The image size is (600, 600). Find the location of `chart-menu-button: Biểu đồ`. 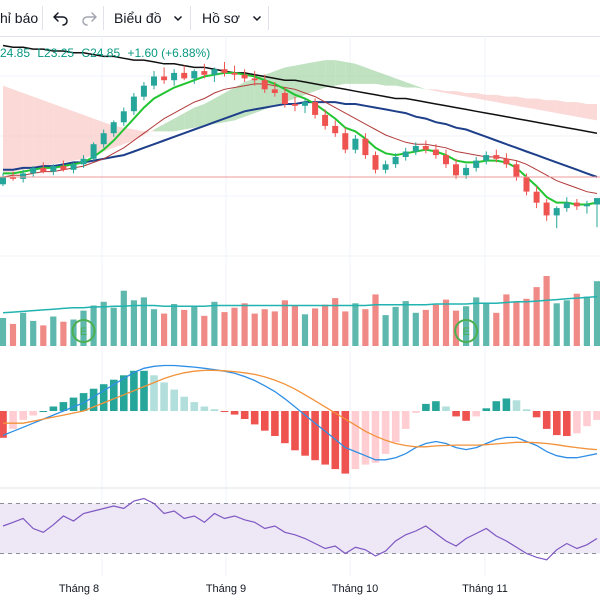

chart-menu-button: Biểu đồ is located at coordinates (148, 18).